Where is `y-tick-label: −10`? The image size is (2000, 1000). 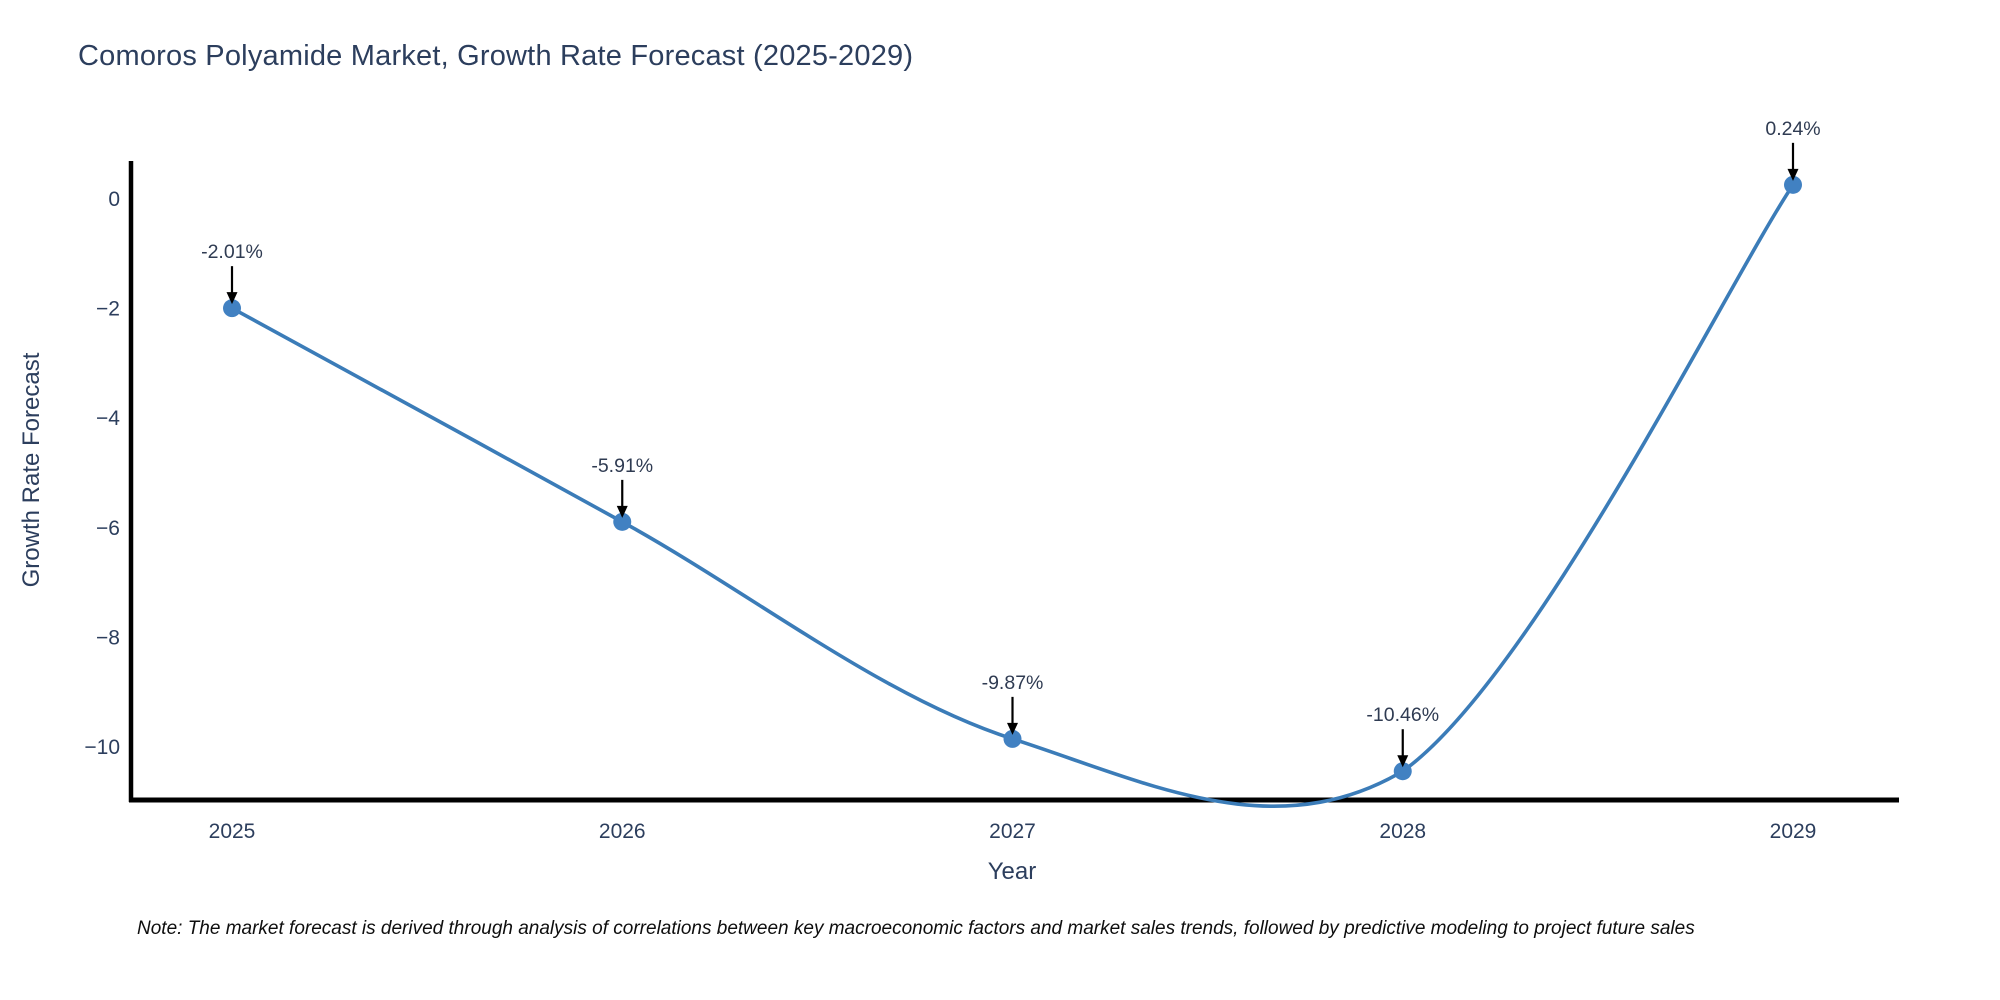 y-tick-label: −10 is located at coordinates (102, 747).